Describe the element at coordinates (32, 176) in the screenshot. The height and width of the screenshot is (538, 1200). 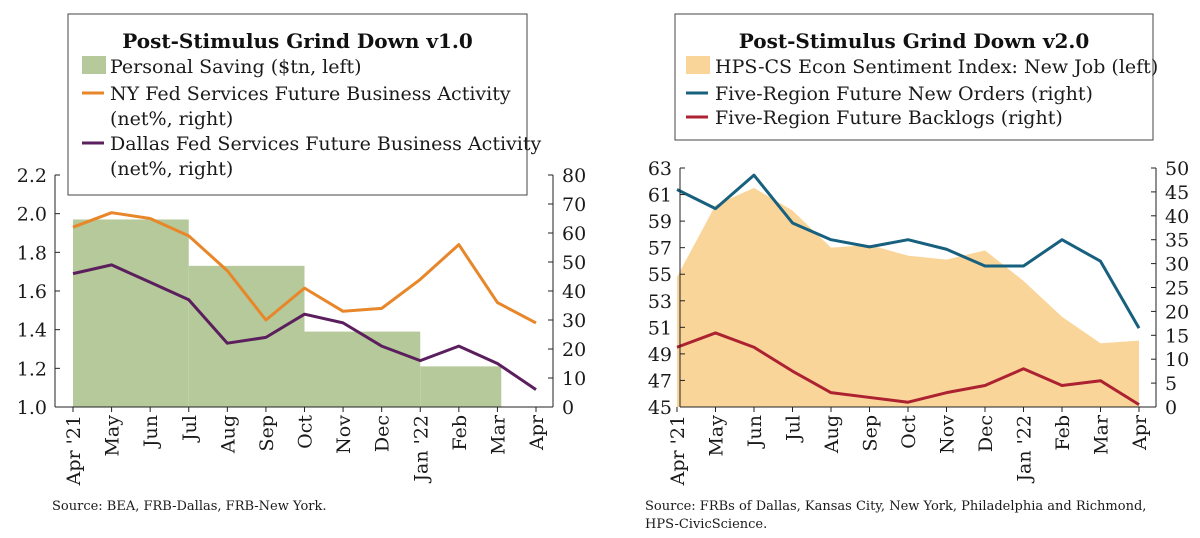
I see `left-tick-label: 2.2` at that location.